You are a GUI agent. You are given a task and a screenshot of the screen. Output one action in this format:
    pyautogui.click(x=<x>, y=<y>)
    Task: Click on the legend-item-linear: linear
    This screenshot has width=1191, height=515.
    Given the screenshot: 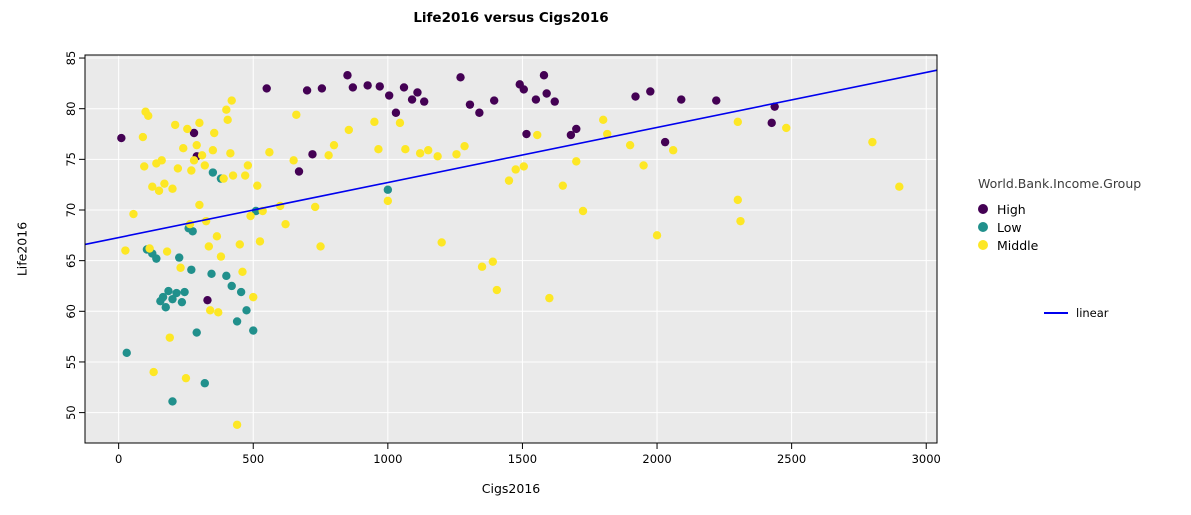 What is the action you would take?
    pyautogui.click(x=1116, y=313)
    